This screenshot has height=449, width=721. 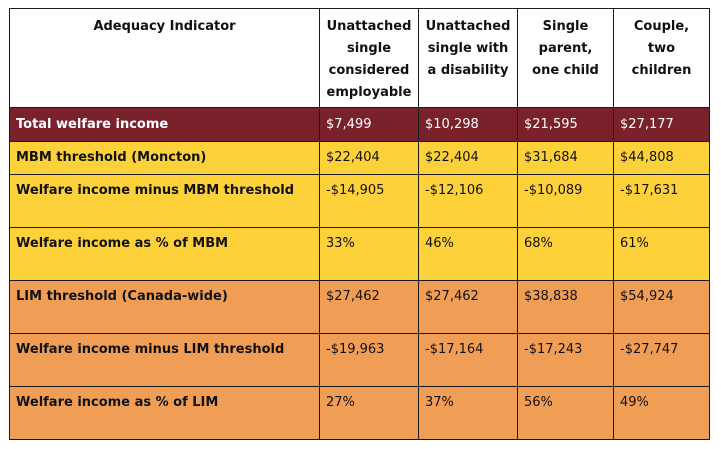 What do you see at coordinates (565, 58) in the screenshot?
I see `header-single-parent: Single parent, one child` at bounding box center [565, 58].